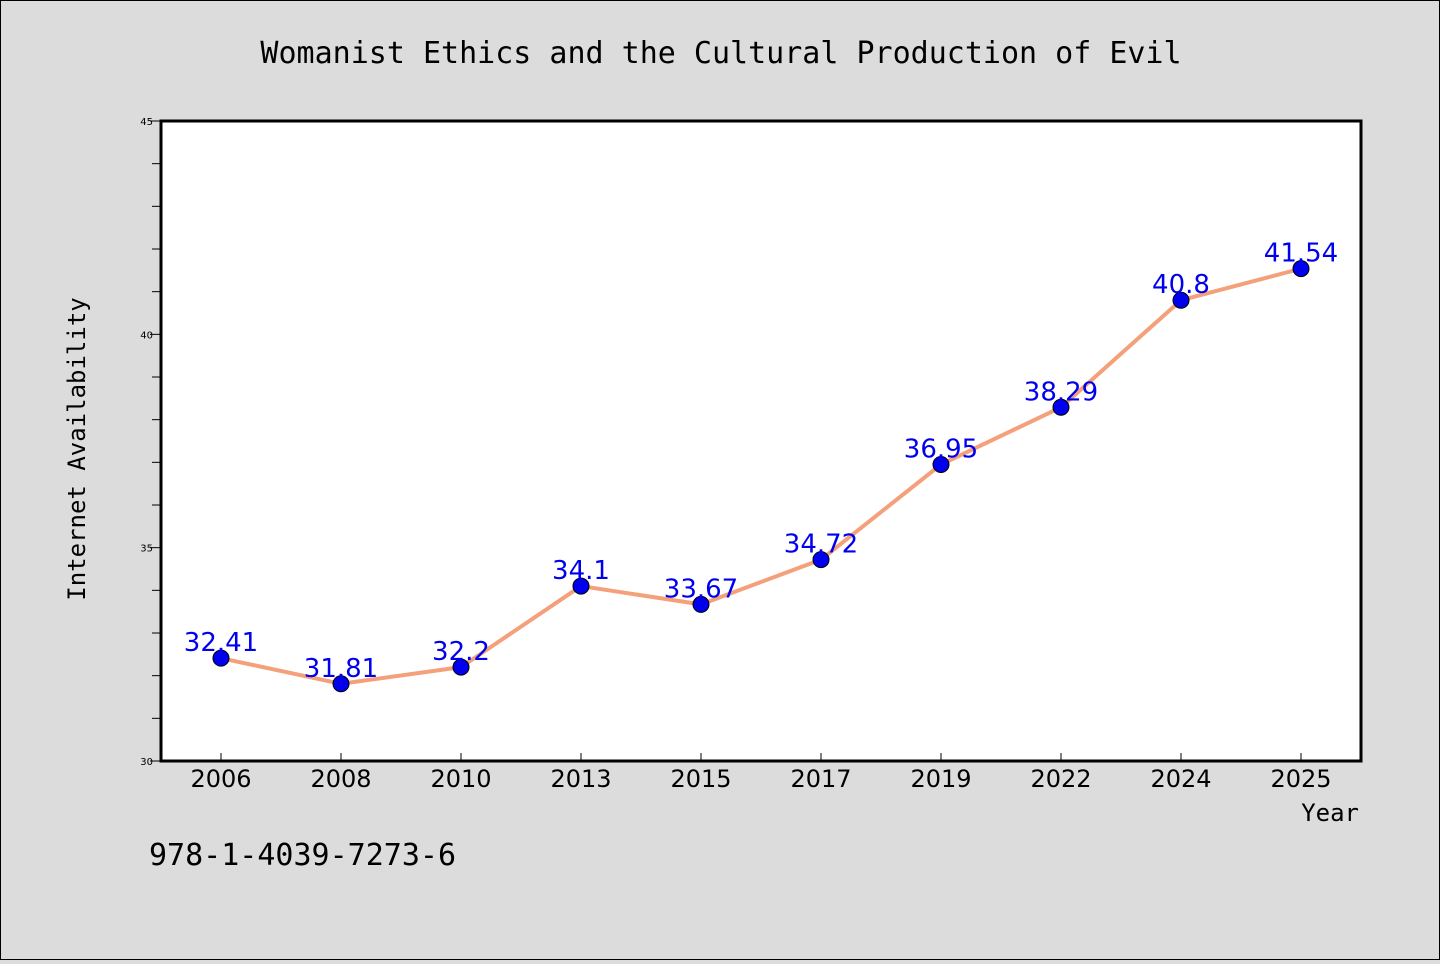  Describe the element at coordinates (941, 449) in the screenshot. I see `data-label: 36.95` at that location.